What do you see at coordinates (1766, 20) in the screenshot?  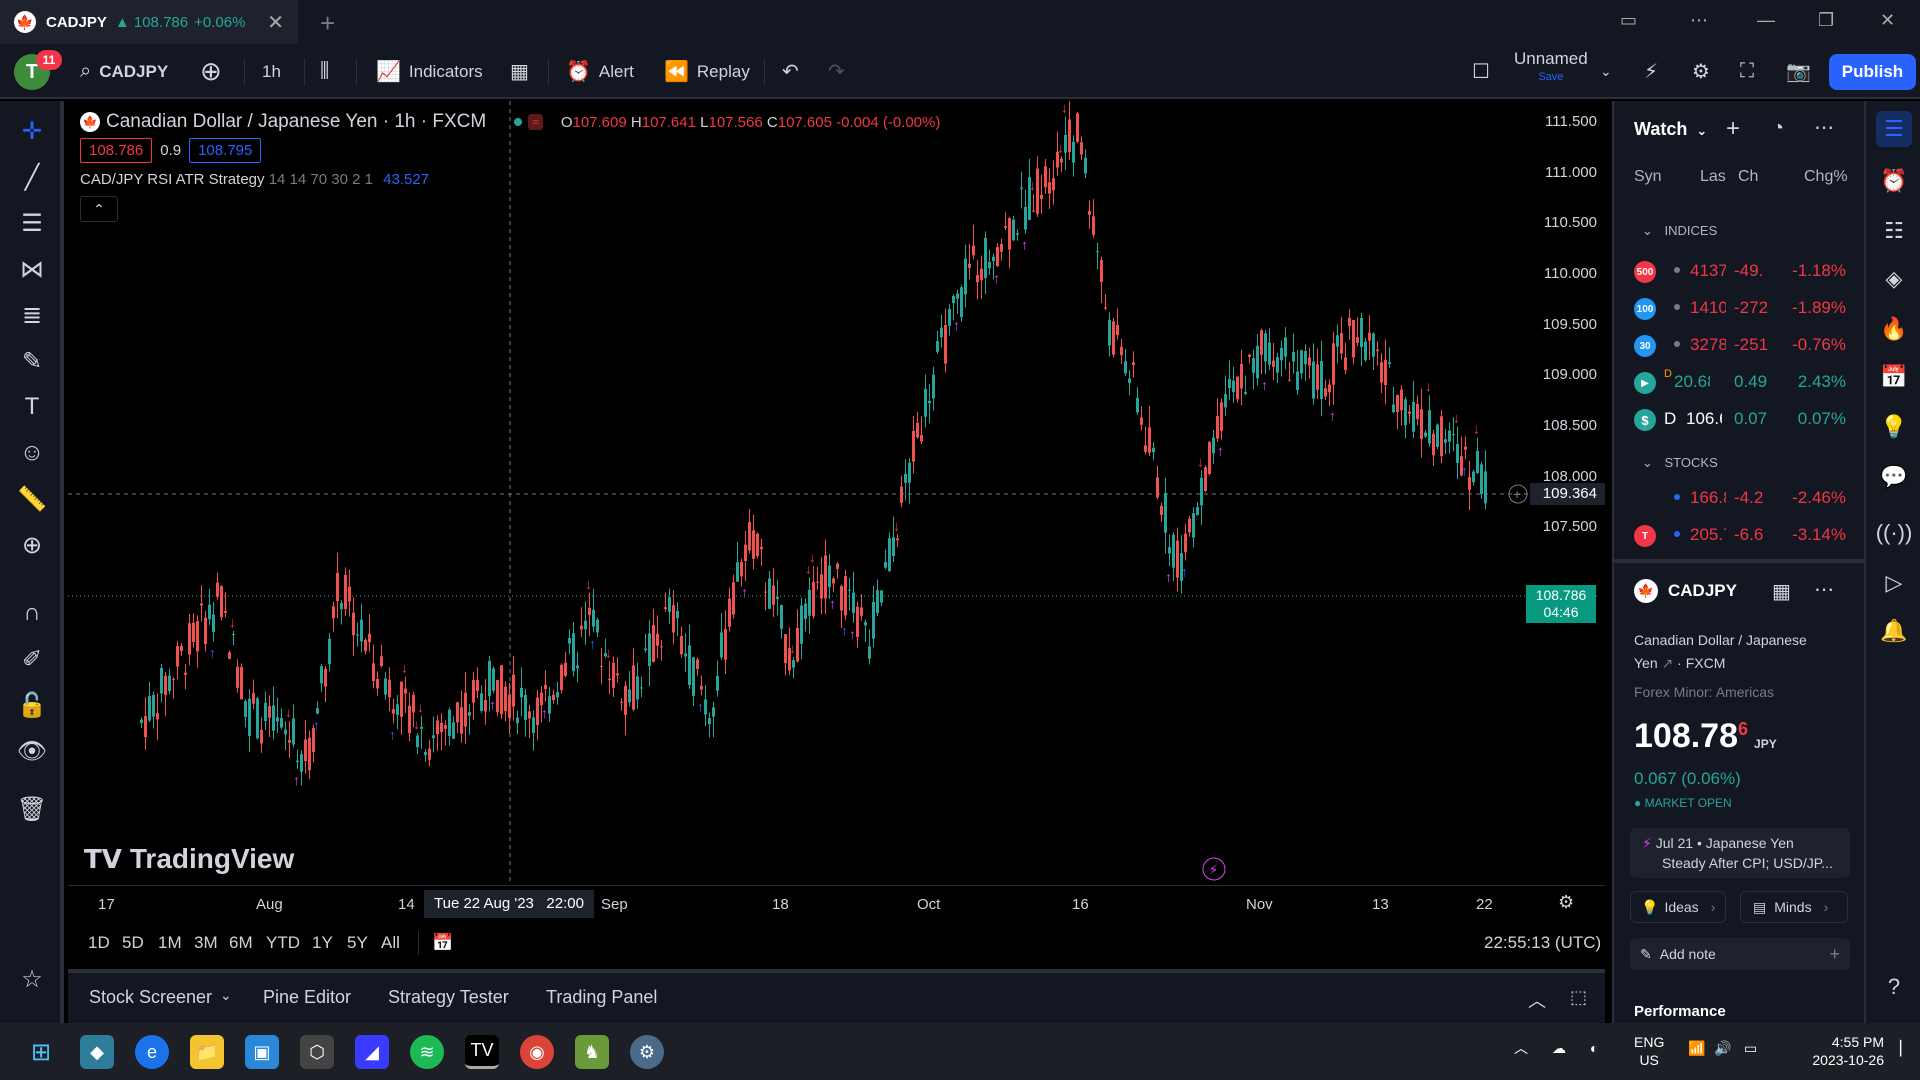 I see `minimize-button: —` at bounding box center [1766, 20].